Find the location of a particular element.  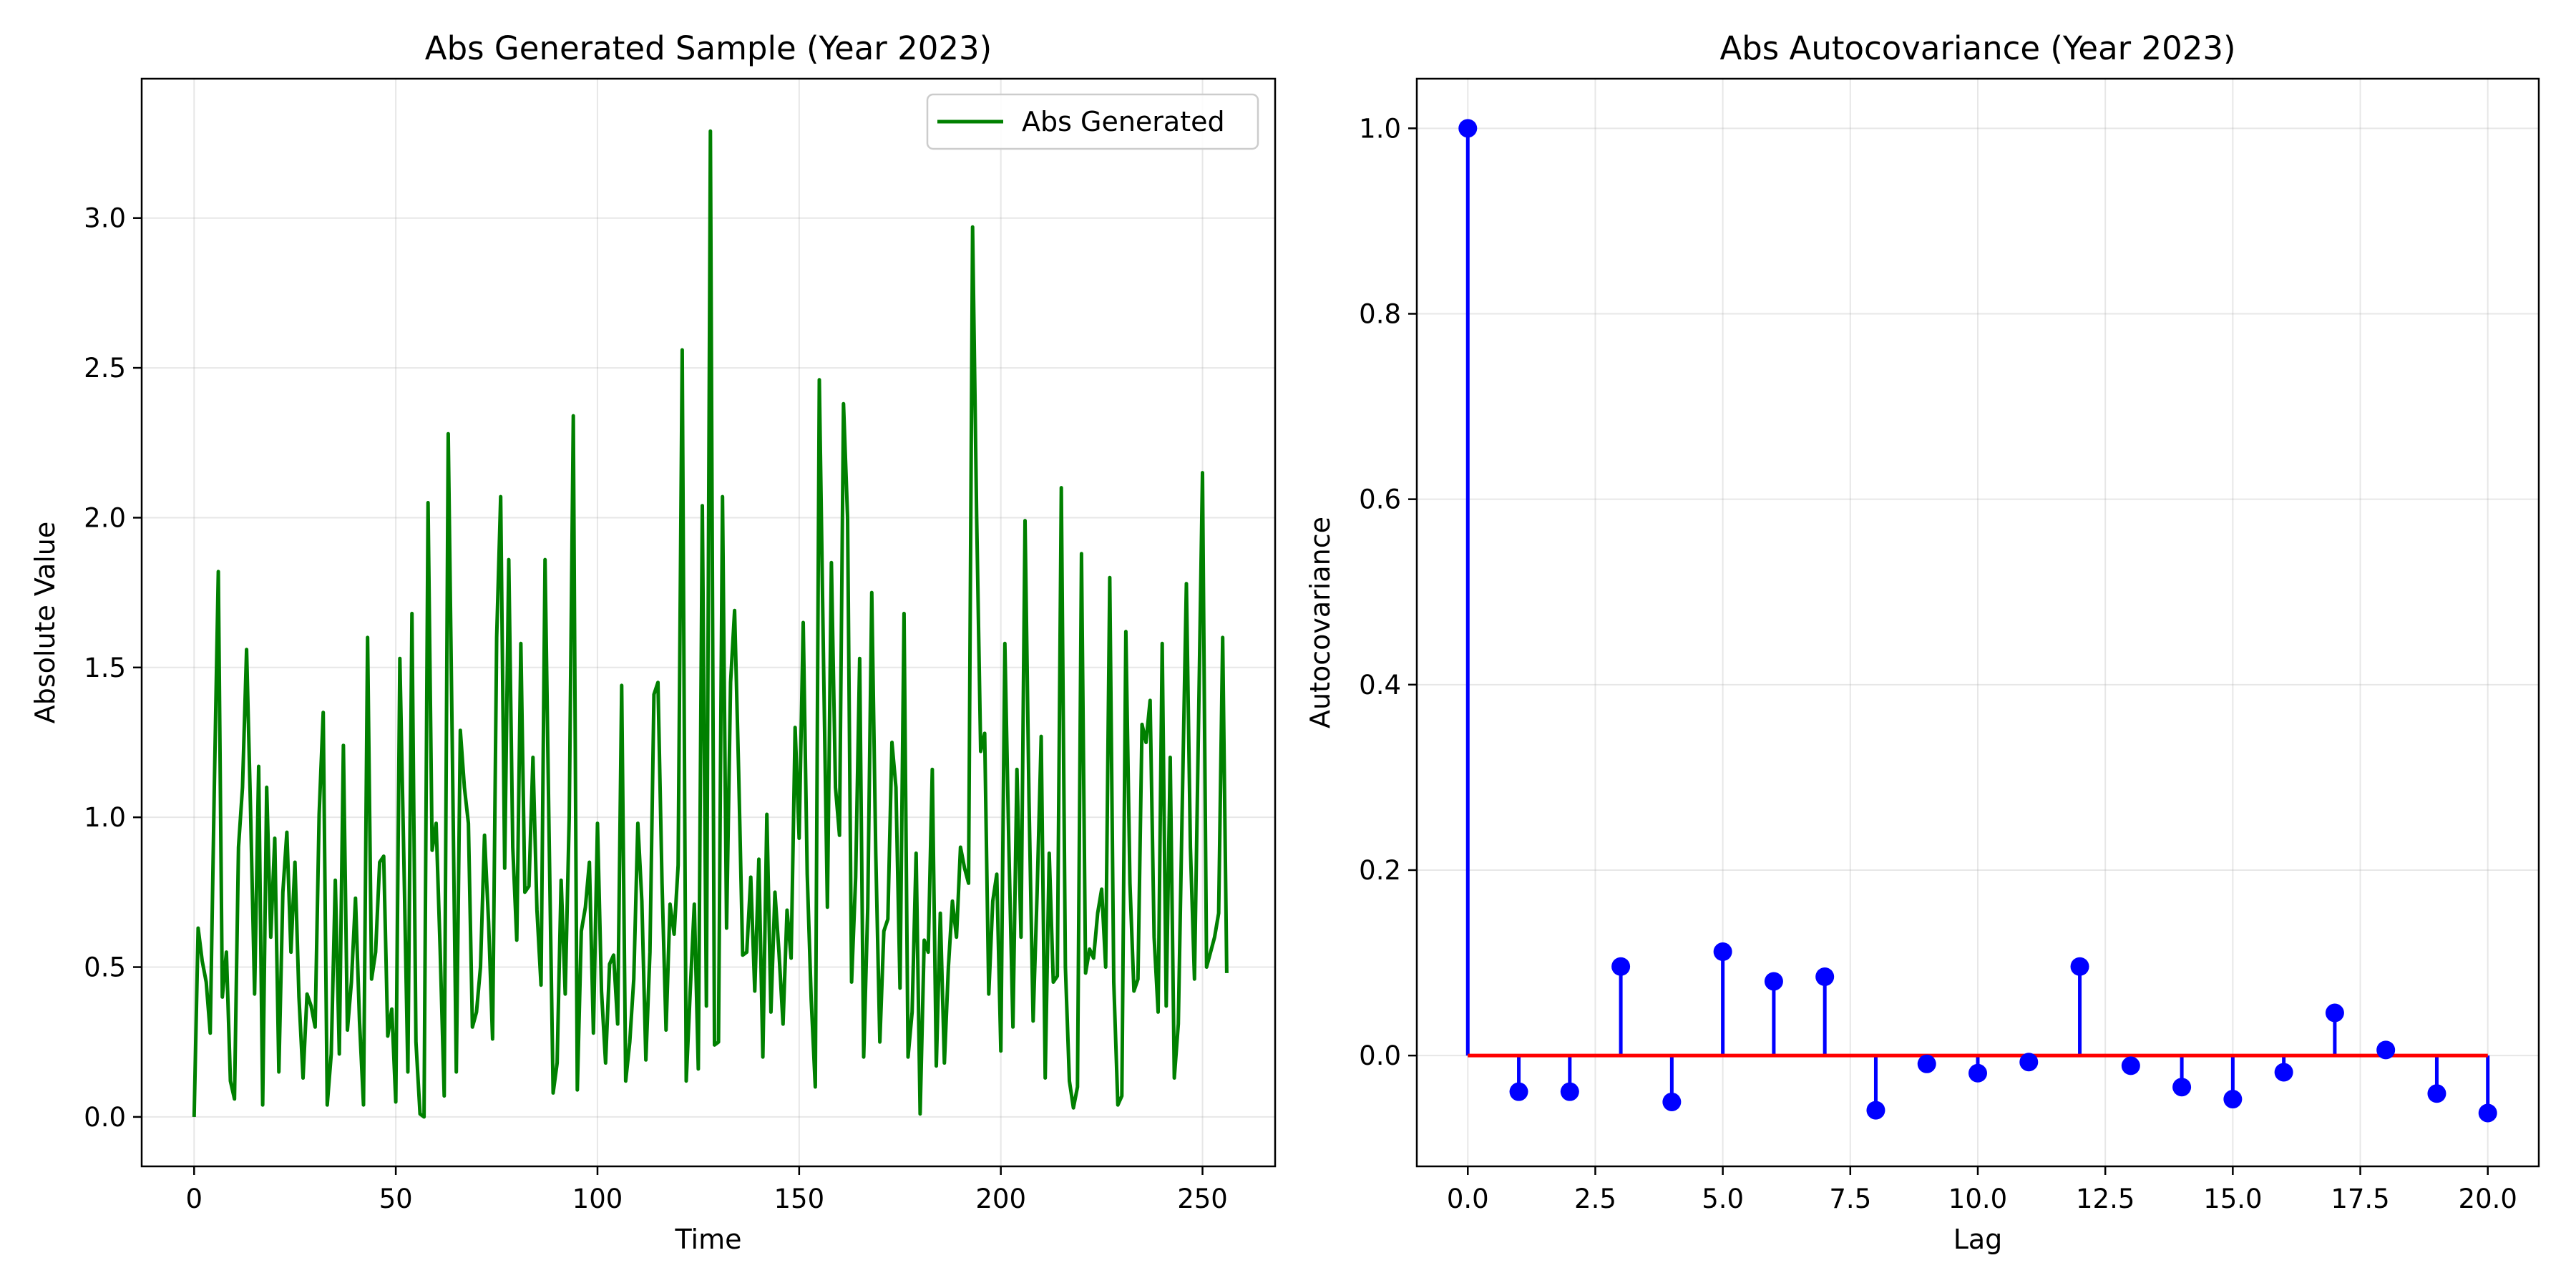

line-chart-y-tick-label: 2.0 is located at coordinates (105, 517).